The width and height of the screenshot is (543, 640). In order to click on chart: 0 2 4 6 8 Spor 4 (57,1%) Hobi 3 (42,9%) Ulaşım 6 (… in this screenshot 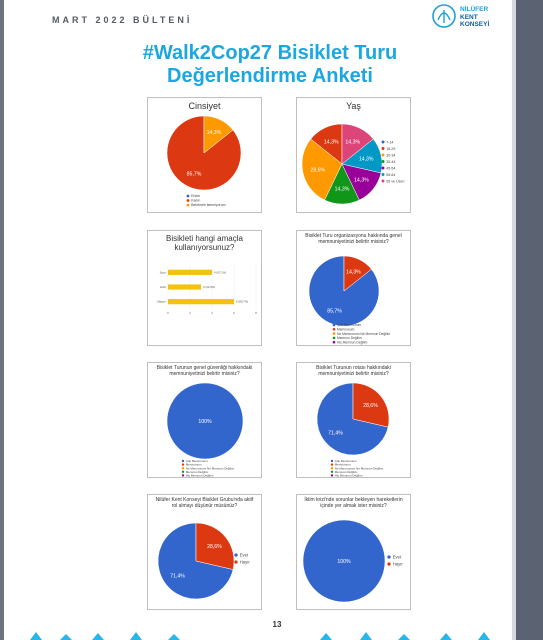, I will do `click(207, 290)`.